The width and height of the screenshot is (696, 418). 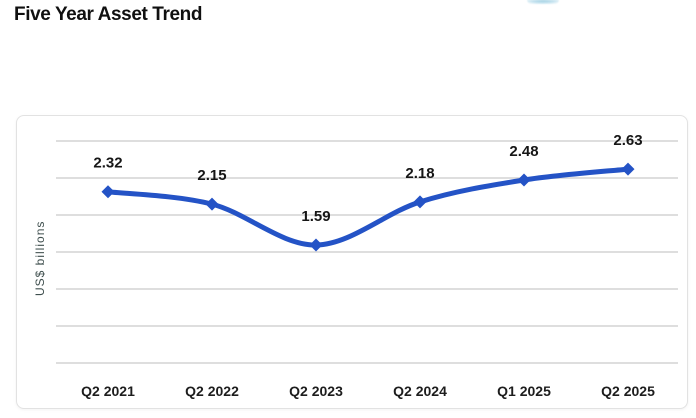 What do you see at coordinates (315, 216) in the screenshot?
I see `data-label: 1.59` at bounding box center [315, 216].